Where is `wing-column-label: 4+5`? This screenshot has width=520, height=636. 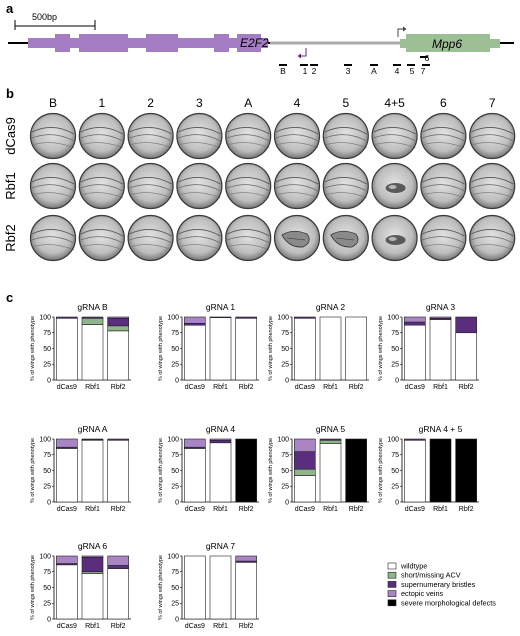 wing-column-label: 4+5 is located at coordinates (394, 103).